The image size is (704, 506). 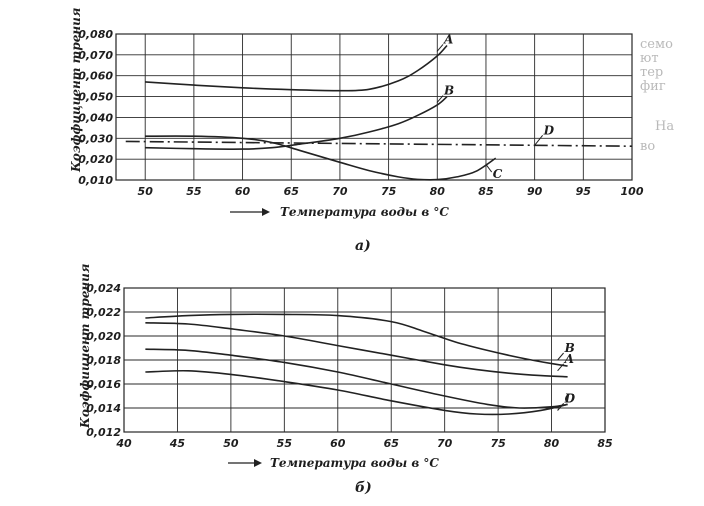 What do you see at coordinates (95, 107) in the screenshot?
I see `y-tick-labels-a: 0,010 0,020 0,030 0,040 0,050 0,060 0,070 0,080` at bounding box center [95, 107].